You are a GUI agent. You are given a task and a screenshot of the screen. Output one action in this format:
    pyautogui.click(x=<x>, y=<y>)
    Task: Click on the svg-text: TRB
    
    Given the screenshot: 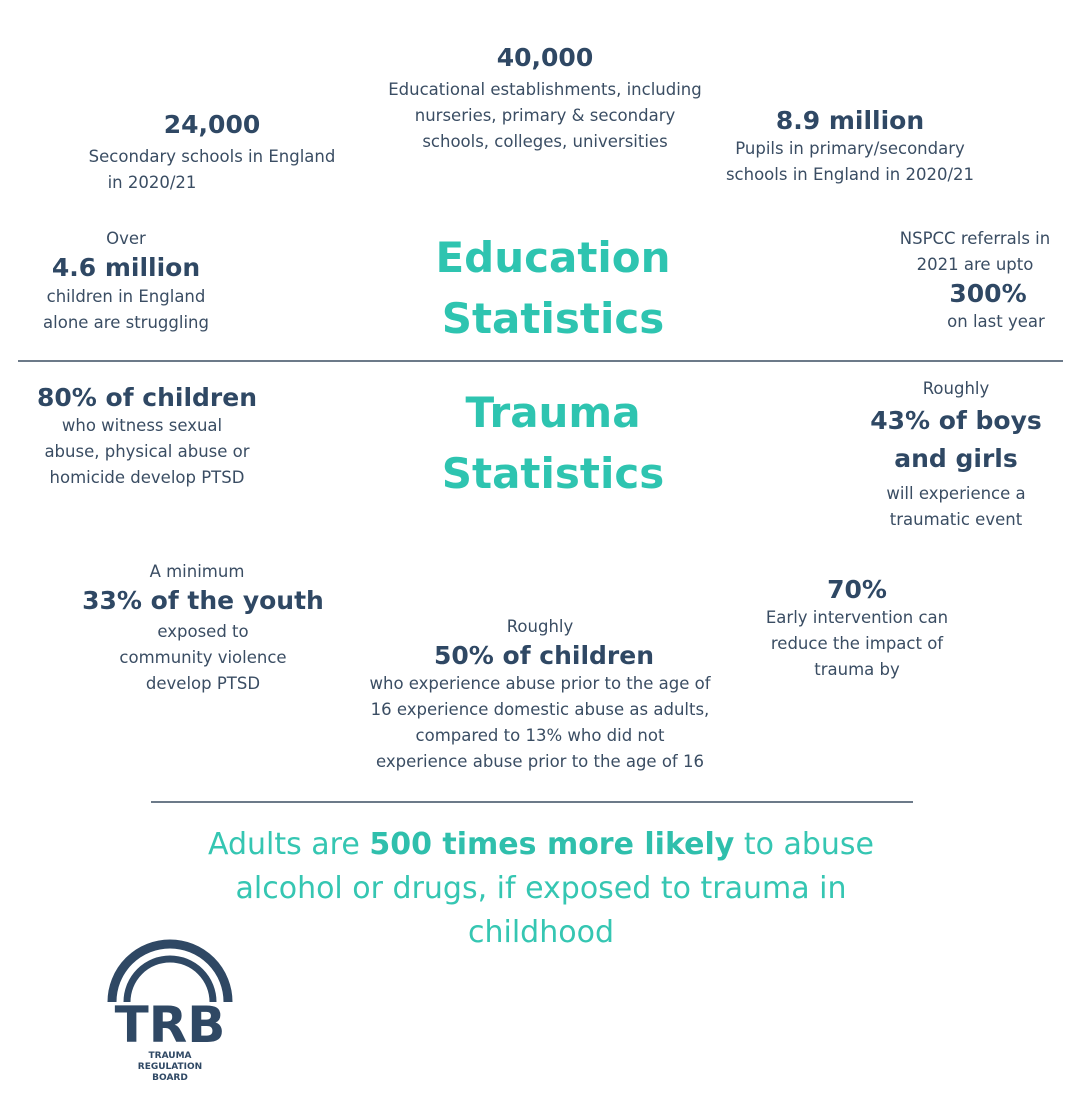 What is the action you would take?
    pyautogui.click(x=170, y=1025)
    